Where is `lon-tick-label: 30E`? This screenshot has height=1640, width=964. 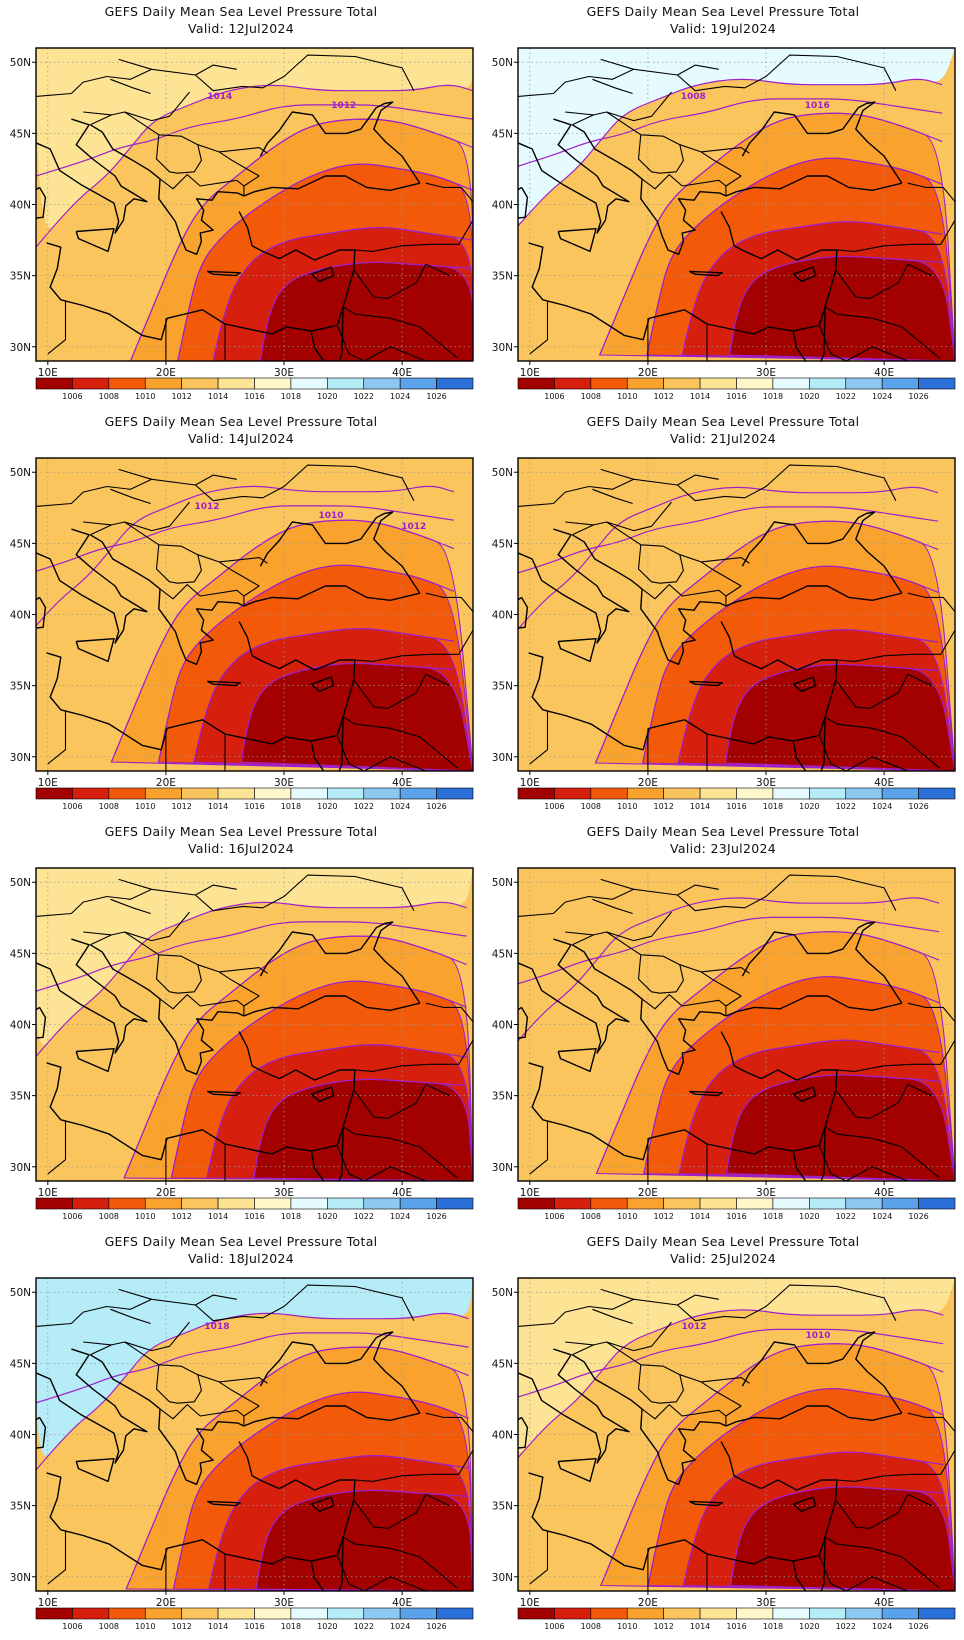
lon-tick-label: 30E is located at coordinates (284, 1603).